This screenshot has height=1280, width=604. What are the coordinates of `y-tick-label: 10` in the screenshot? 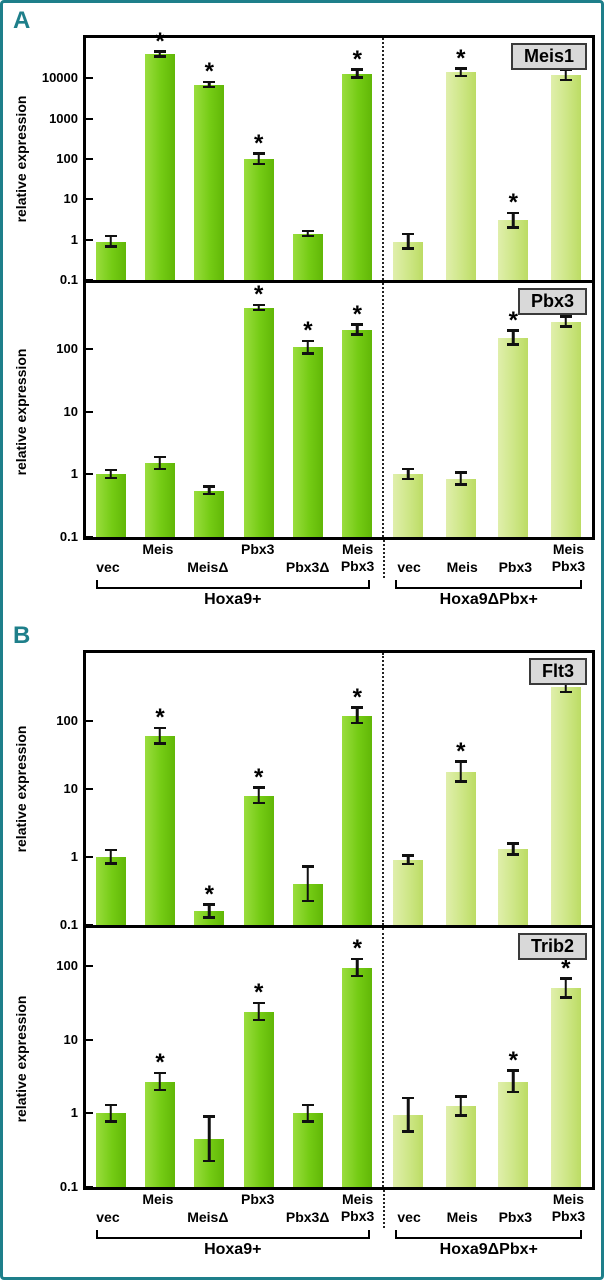 It's located at (70, 411).